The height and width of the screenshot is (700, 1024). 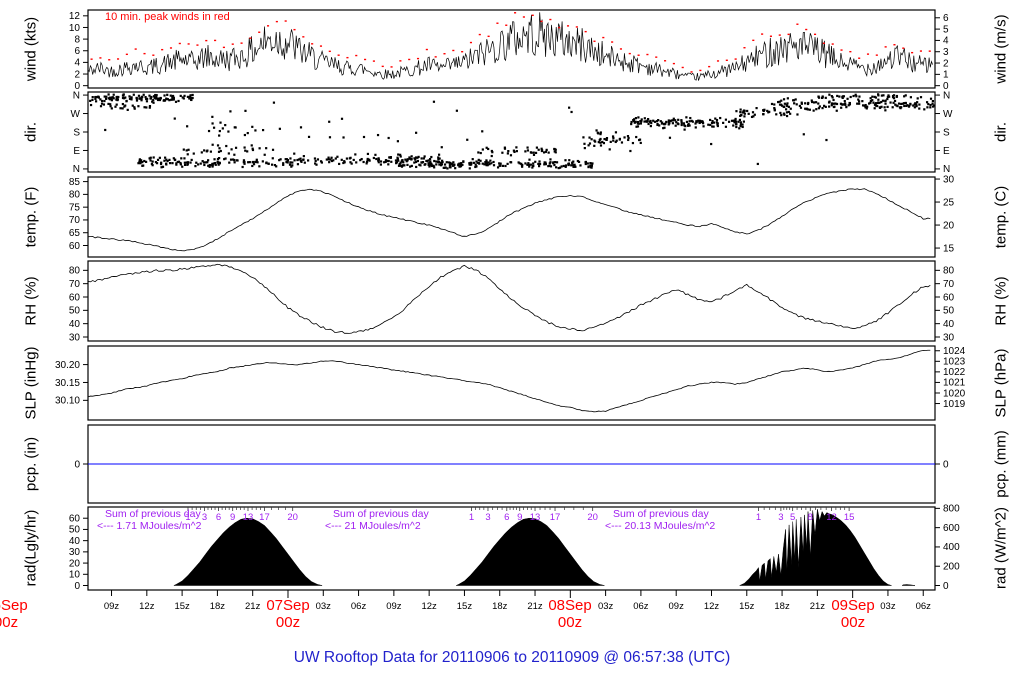 I want to click on x-tick-label: 12z, so click(x=147, y=606).